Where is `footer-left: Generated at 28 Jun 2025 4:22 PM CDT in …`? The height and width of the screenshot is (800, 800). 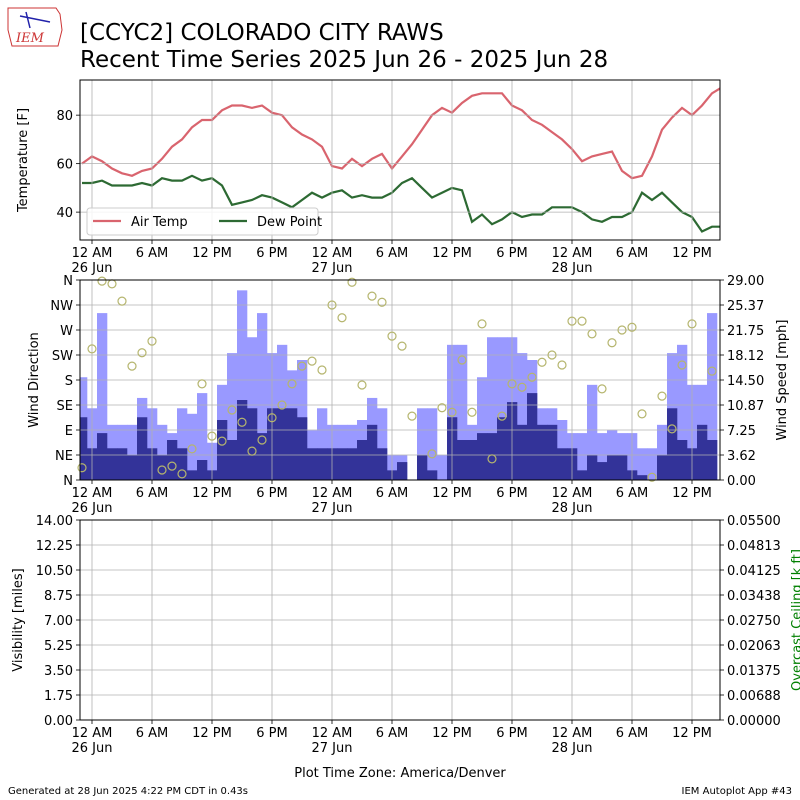
footer-left: Generated at 28 Jun 2025 4:22 PM CDT in … is located at coordinates (128, 791).